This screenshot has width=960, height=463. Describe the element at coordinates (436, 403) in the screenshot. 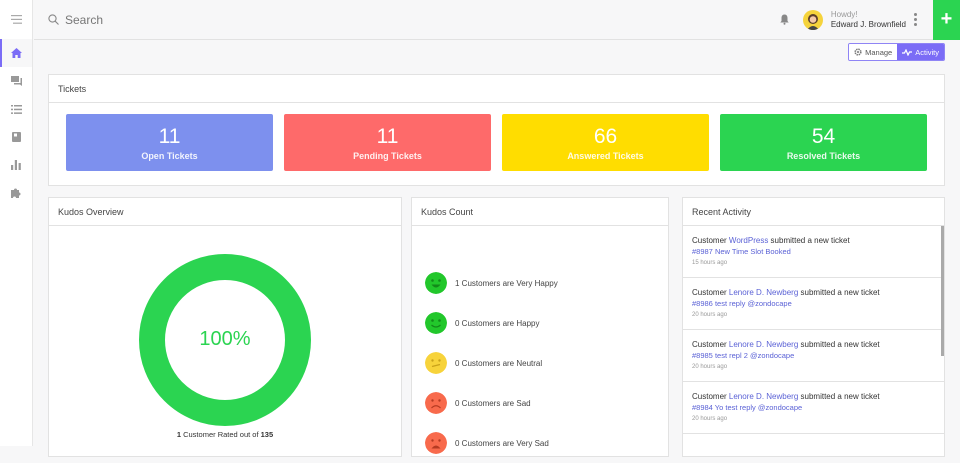

I see `sad-face-icon` at that location.